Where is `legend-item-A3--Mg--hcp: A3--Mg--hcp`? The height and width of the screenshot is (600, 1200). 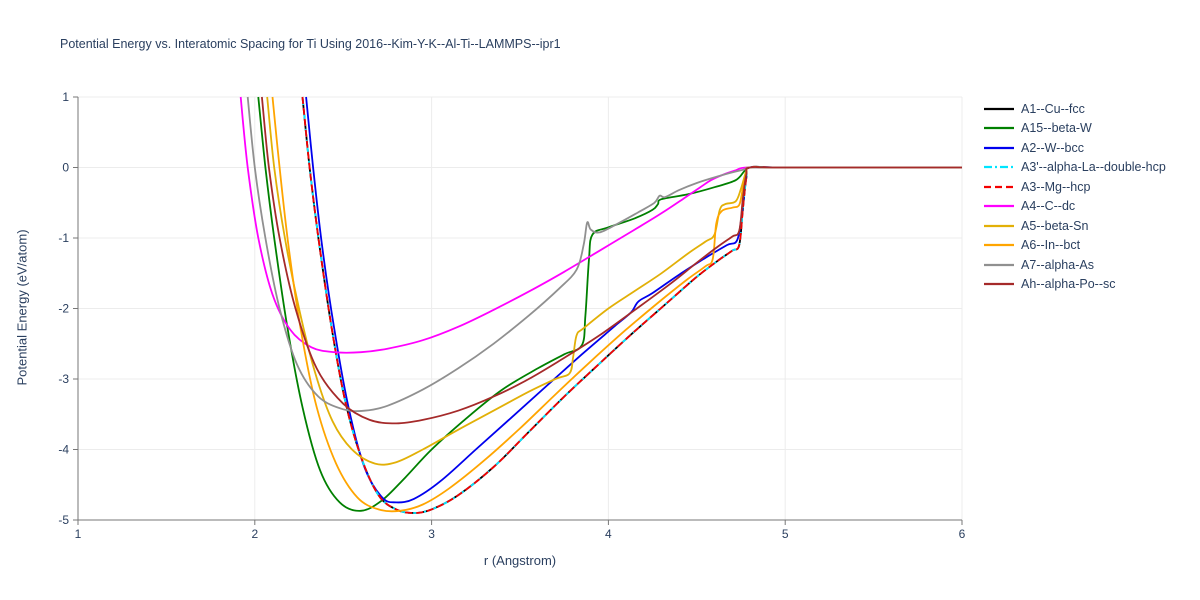 legend-item-A3--Mg--hcp: A3--Mg--hcp is located at coordinates (1074, 187).